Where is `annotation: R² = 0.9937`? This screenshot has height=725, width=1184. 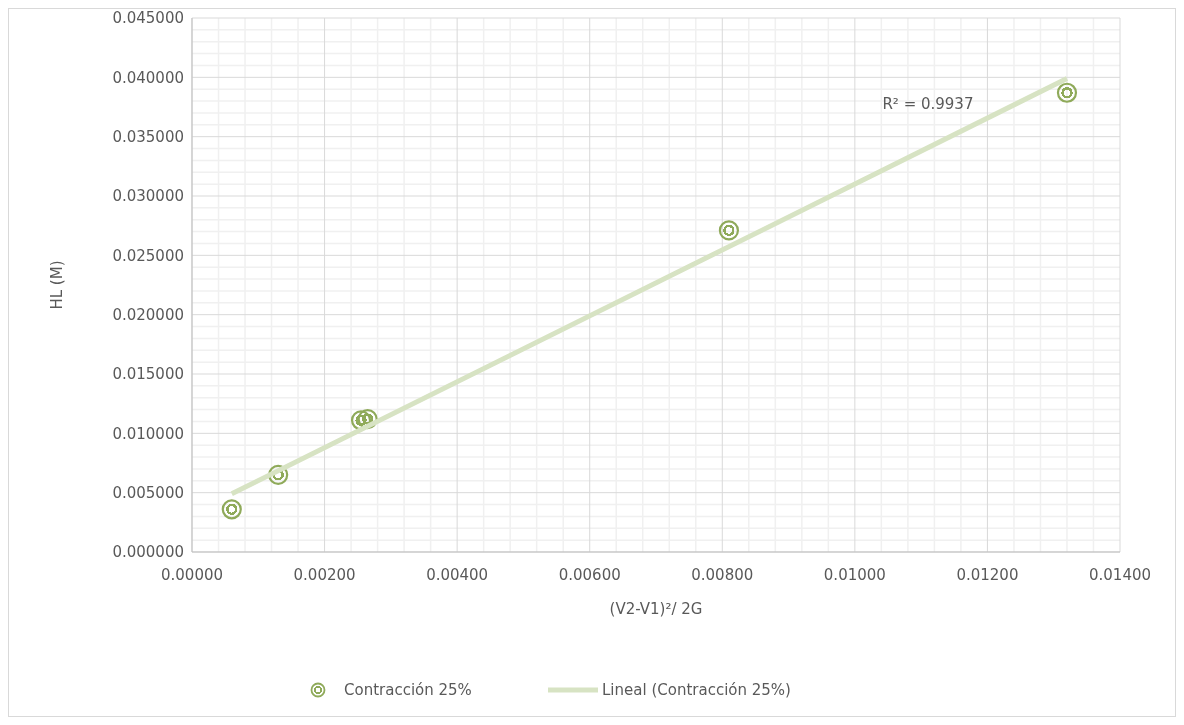 annotation: R² = 0.9937 is located at coordinates (928, 103).